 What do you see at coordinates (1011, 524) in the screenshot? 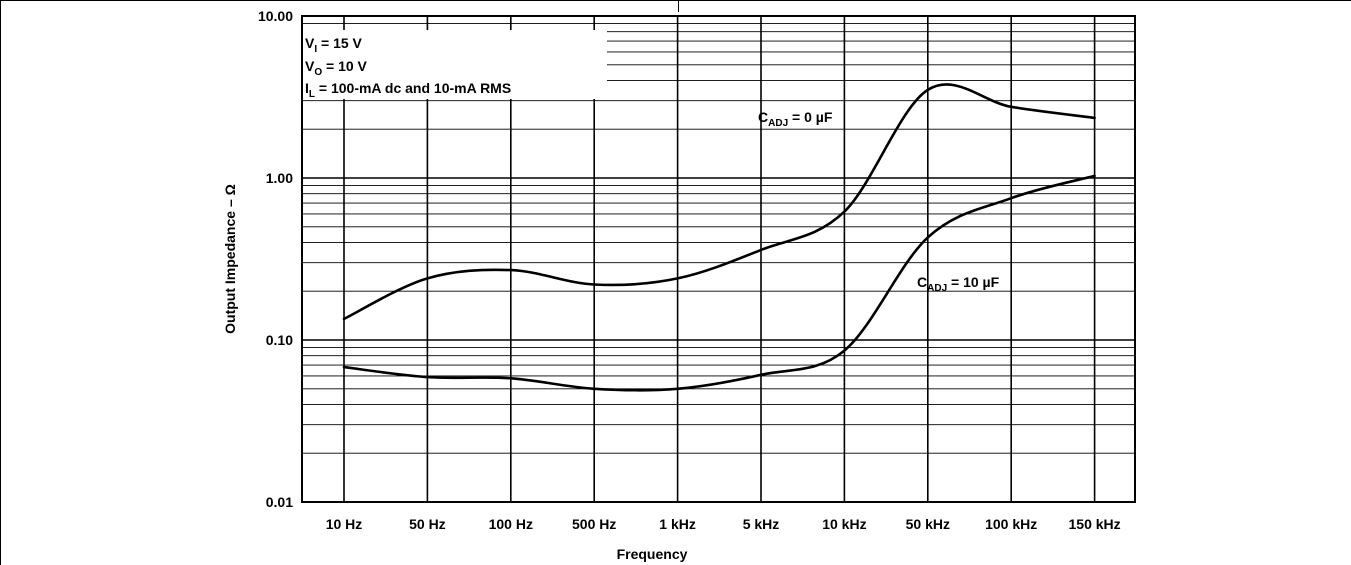
I see `x-tick-label: 100 kHz` at bounding box center [1011, 524].